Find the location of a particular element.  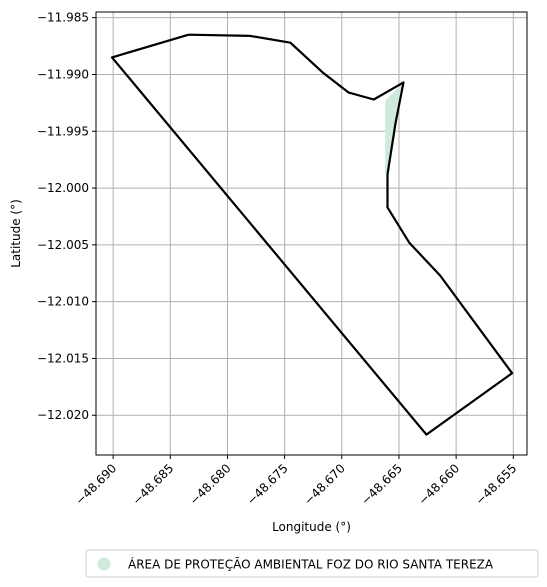

x-tick-label: −48.690 is located at coordinates (96, 484).